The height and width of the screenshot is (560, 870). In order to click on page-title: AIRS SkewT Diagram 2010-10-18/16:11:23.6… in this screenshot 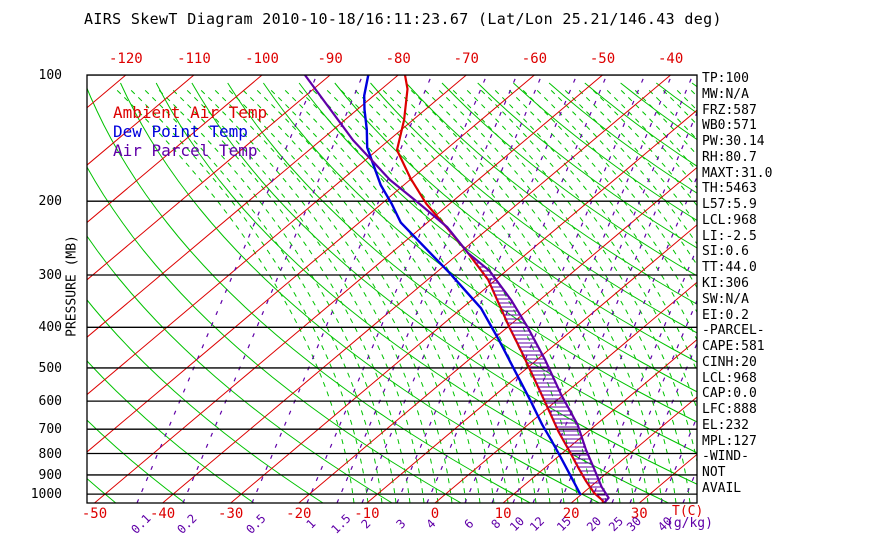, I will do `click(403, 19)`.